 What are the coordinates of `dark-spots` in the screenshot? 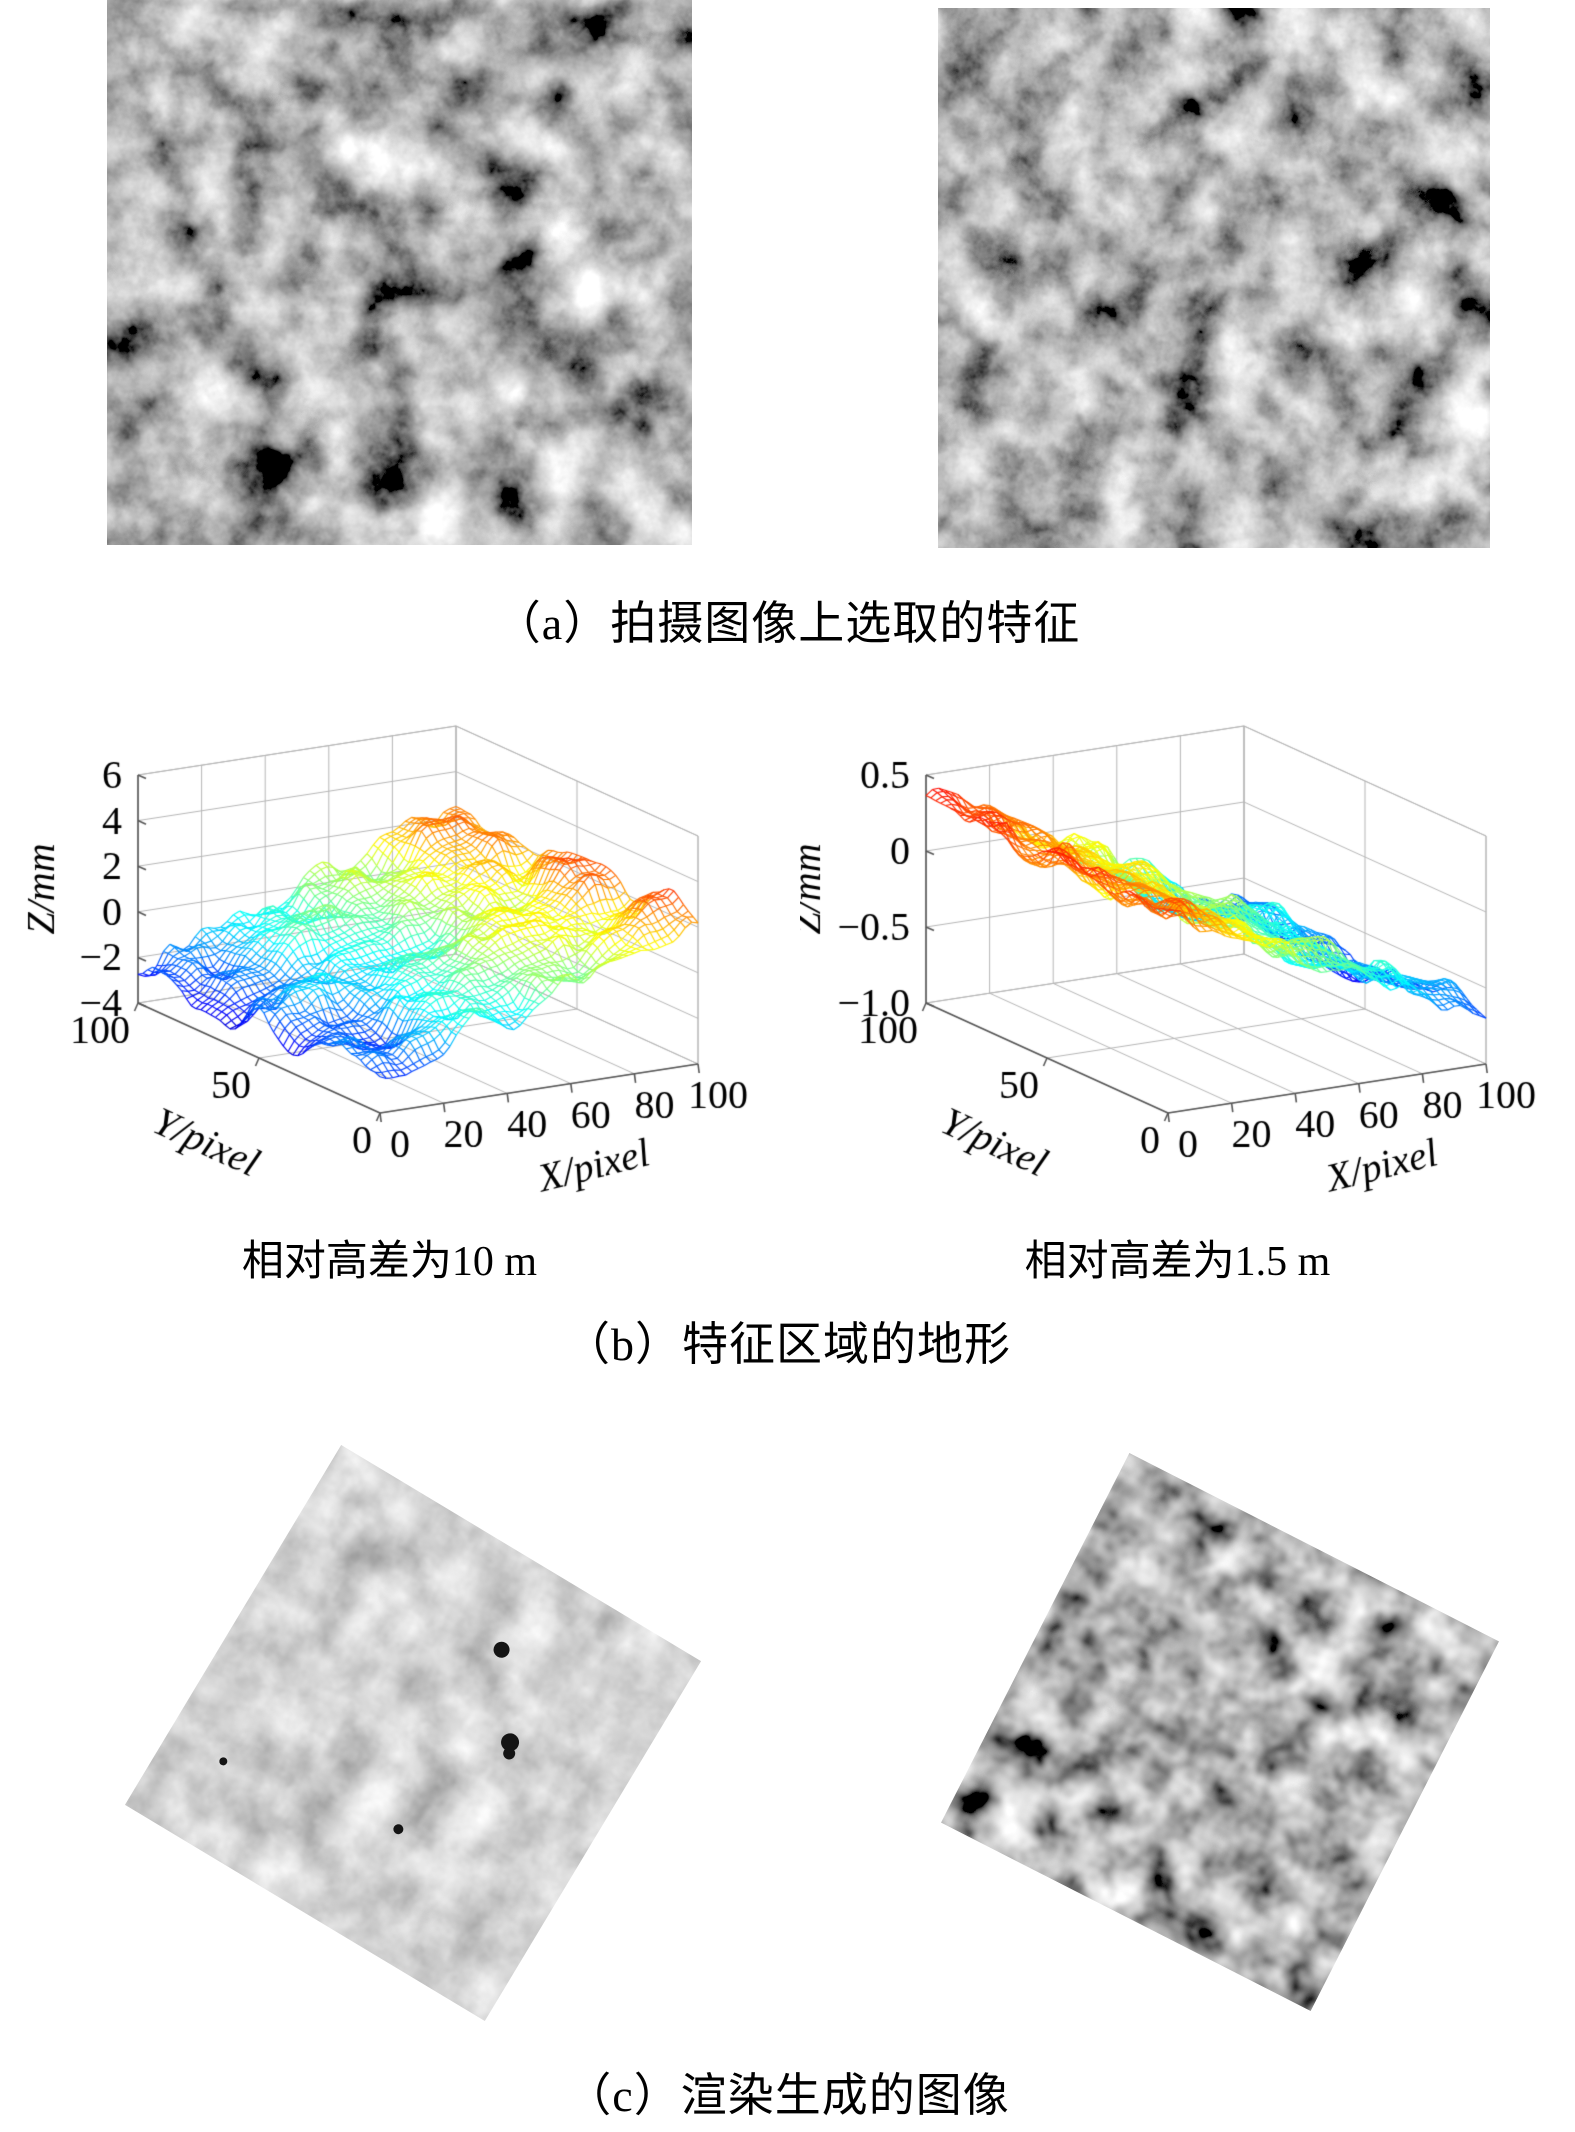 It's located at (369, 1738).